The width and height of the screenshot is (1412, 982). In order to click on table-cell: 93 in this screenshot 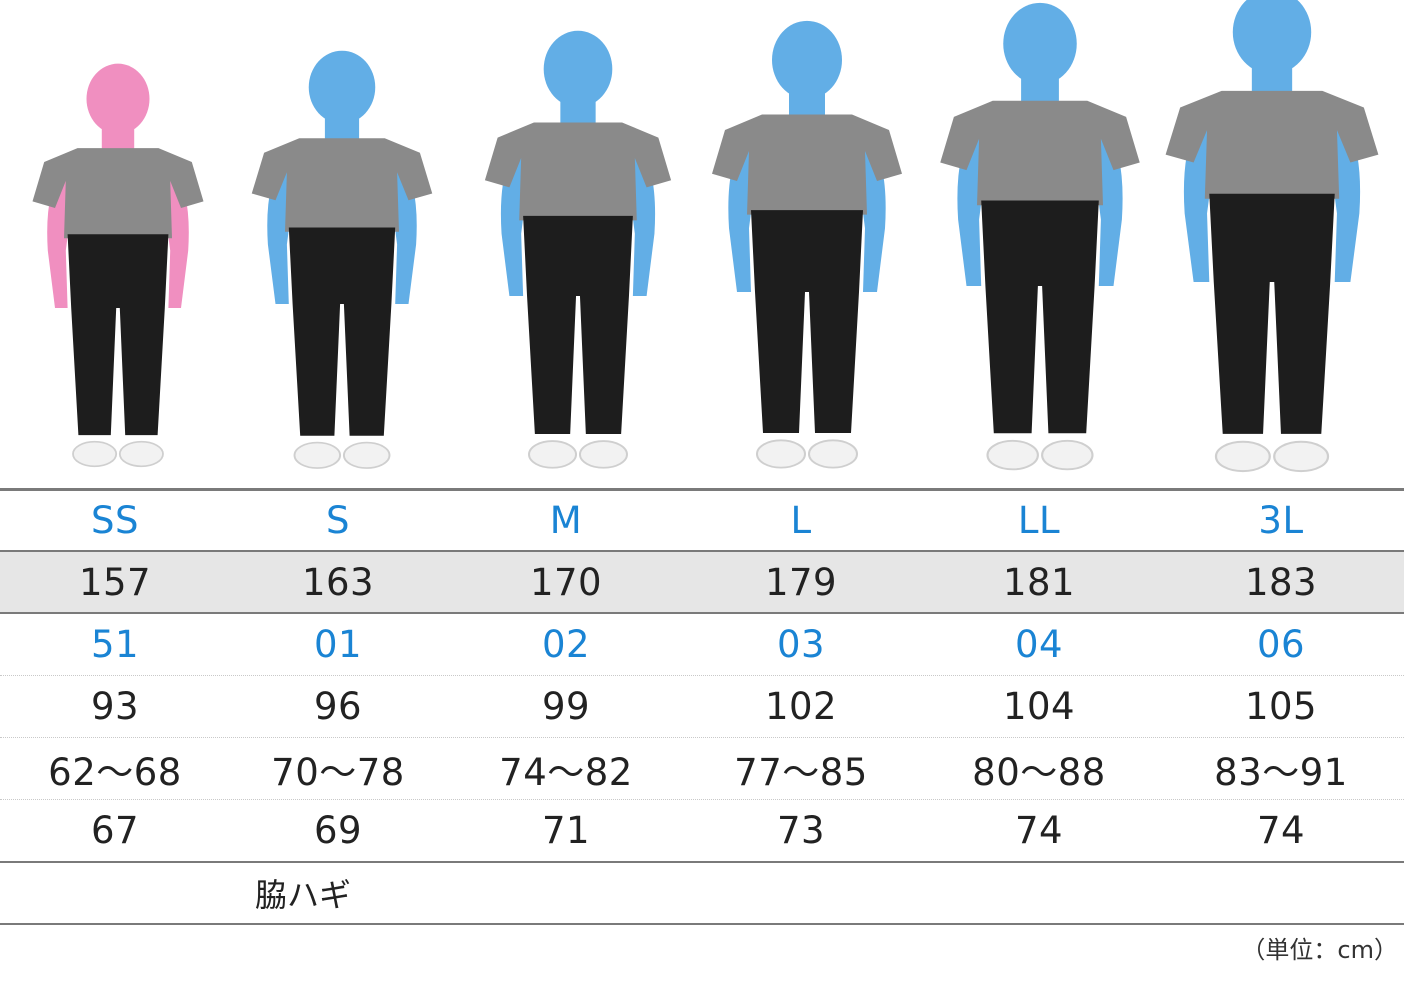, I will do `click(115, 706)`.